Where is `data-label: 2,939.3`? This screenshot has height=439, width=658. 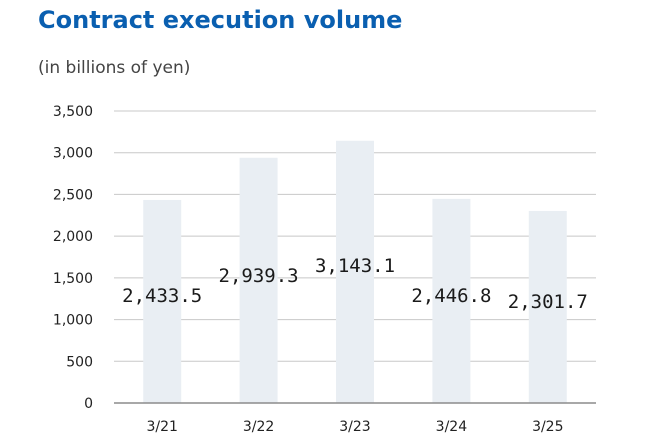 data-label: 2,939.3 is located at coordinates (259, 276).